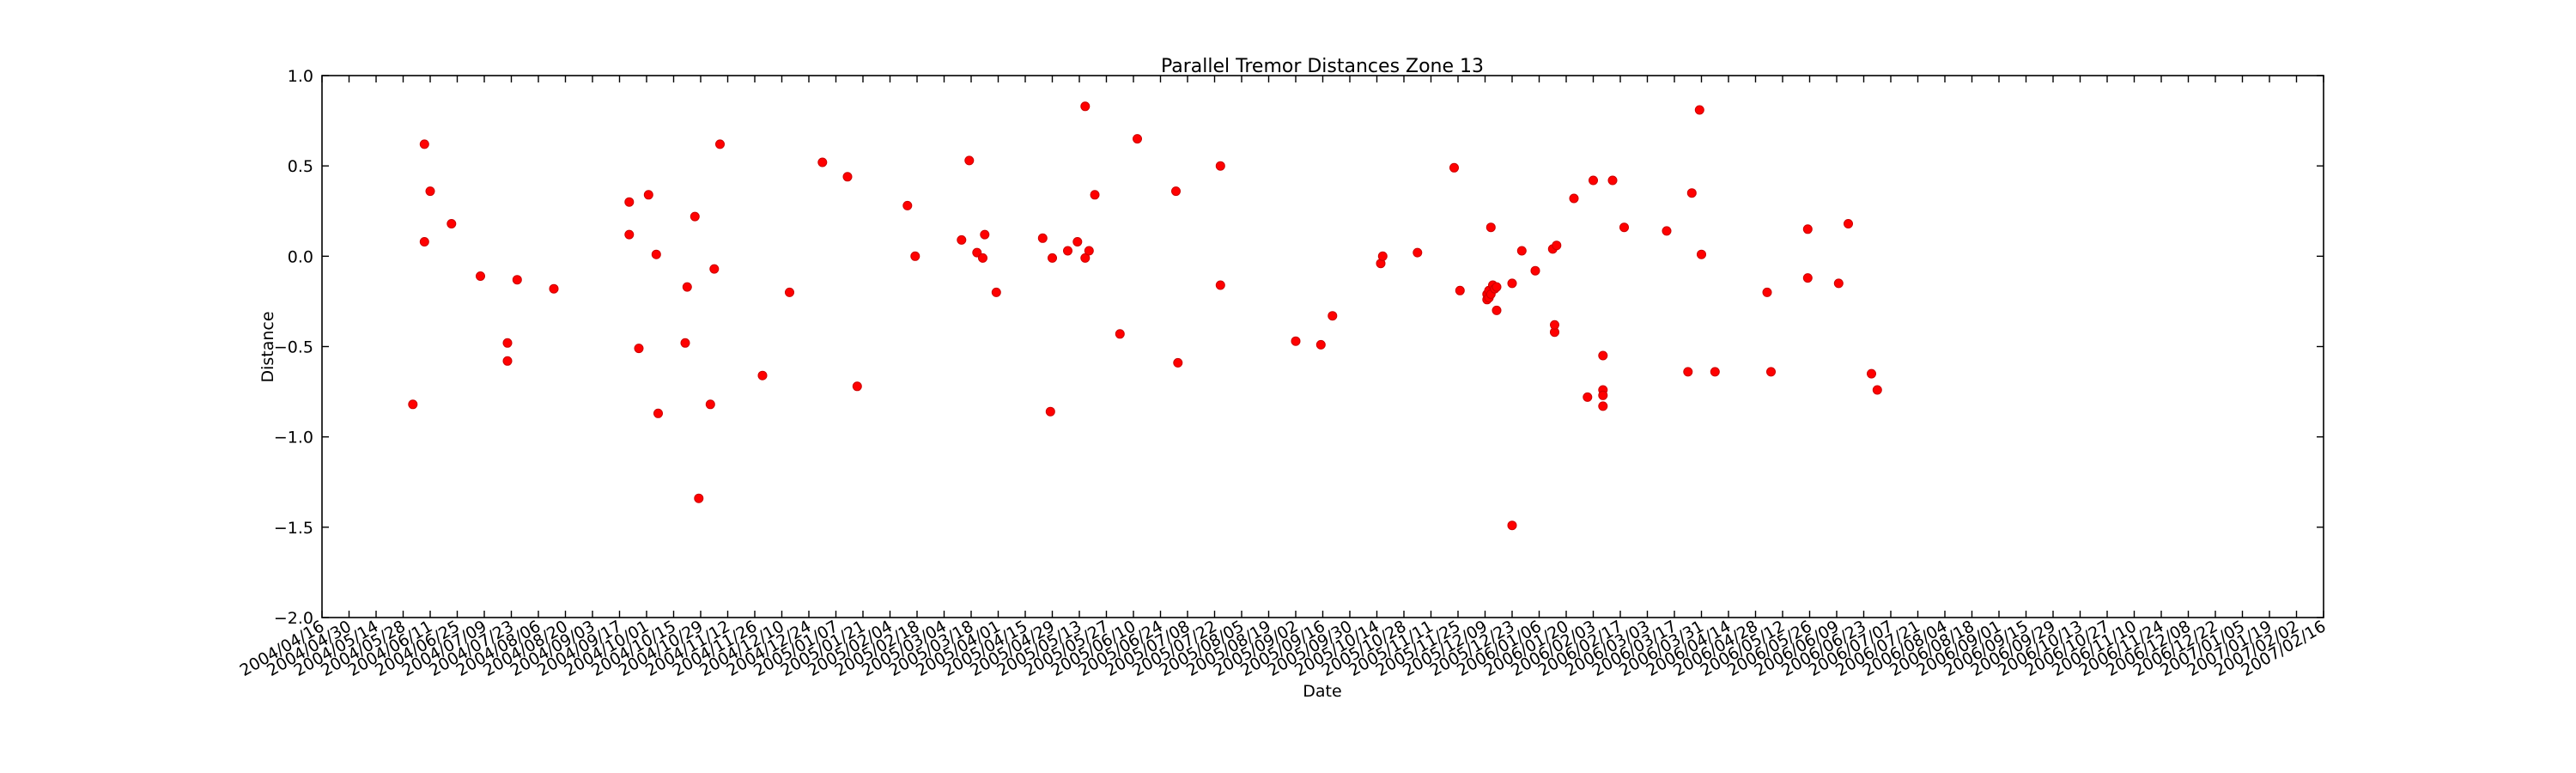 The height and width of the screenshot is (773, 2576). Describe the element at coordinates (301, 76) in the screenshot. I see `y-tick-label: 1.0` at that location.